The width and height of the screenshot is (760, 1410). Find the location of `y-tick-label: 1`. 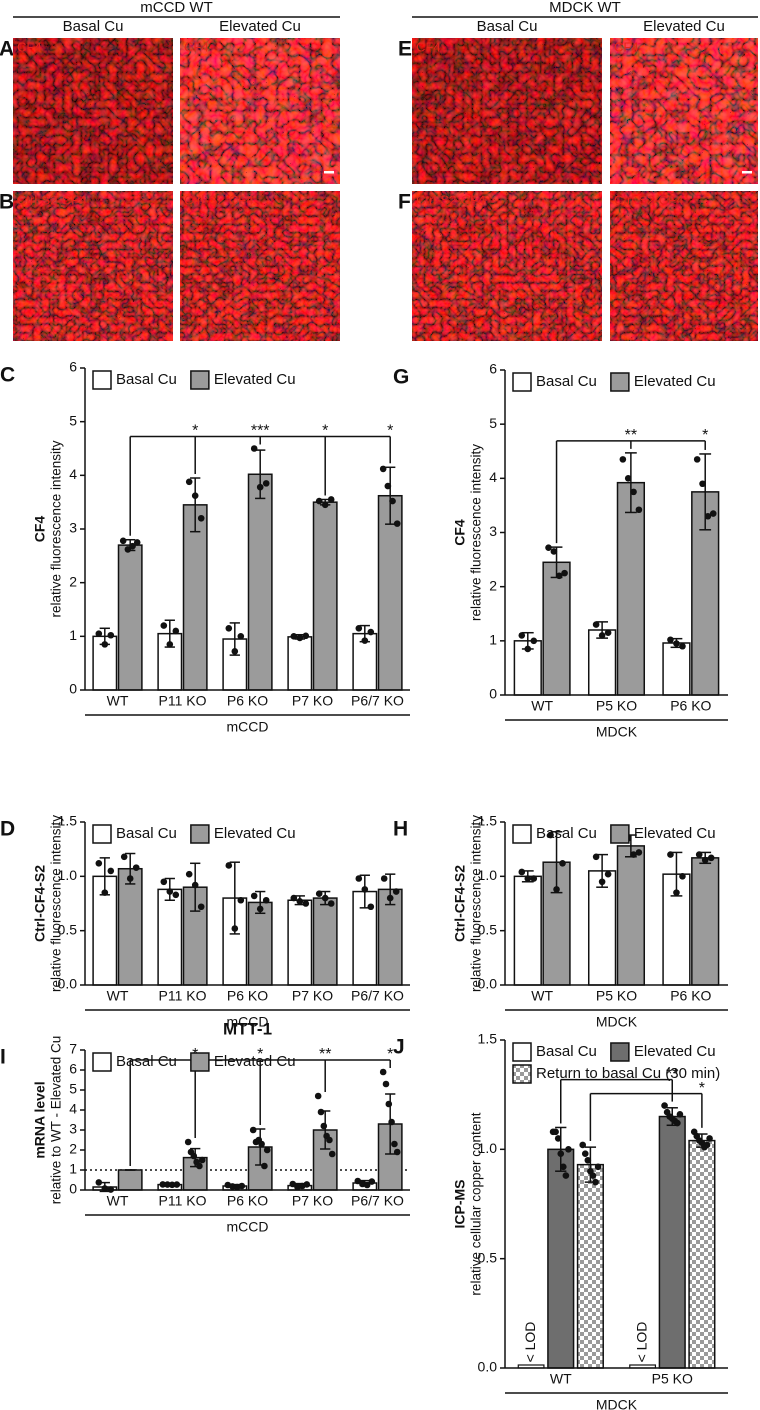

y-tick-label: 1 is located at coordinates (73, 1169).